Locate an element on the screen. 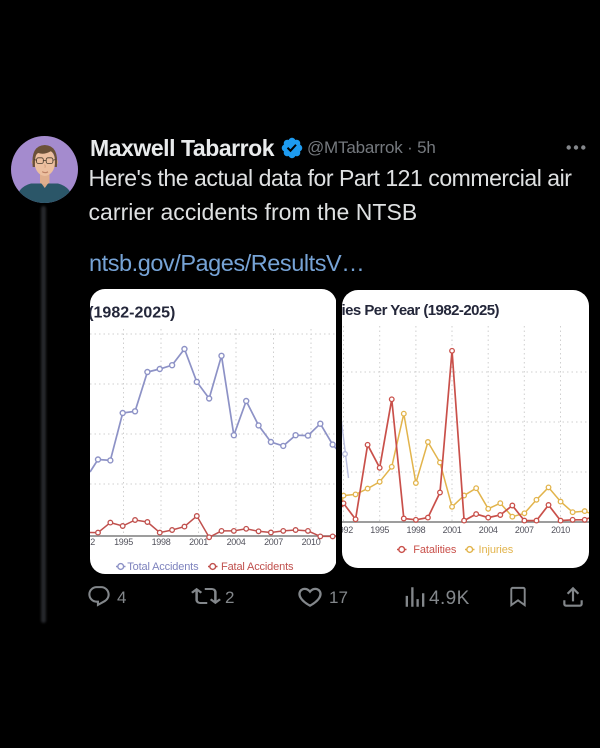  svg-text: (1982-2025) is located at coordinates (132, 313).